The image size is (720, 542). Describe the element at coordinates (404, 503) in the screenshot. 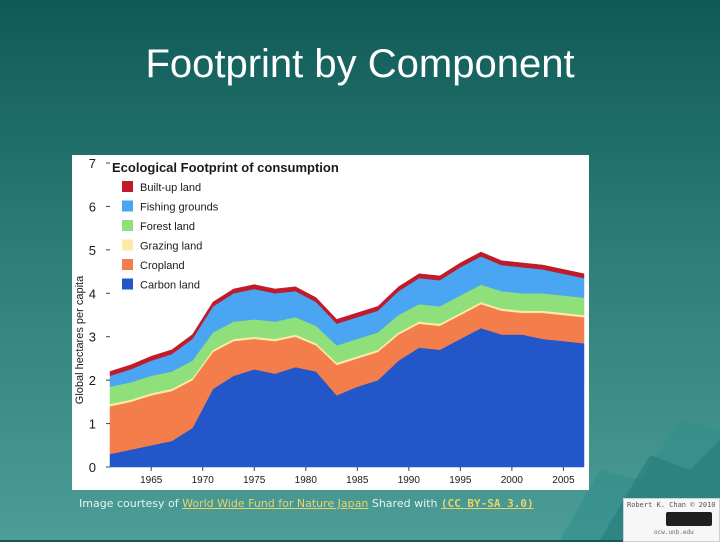

I see `caption-middle: Shared with` at that location.